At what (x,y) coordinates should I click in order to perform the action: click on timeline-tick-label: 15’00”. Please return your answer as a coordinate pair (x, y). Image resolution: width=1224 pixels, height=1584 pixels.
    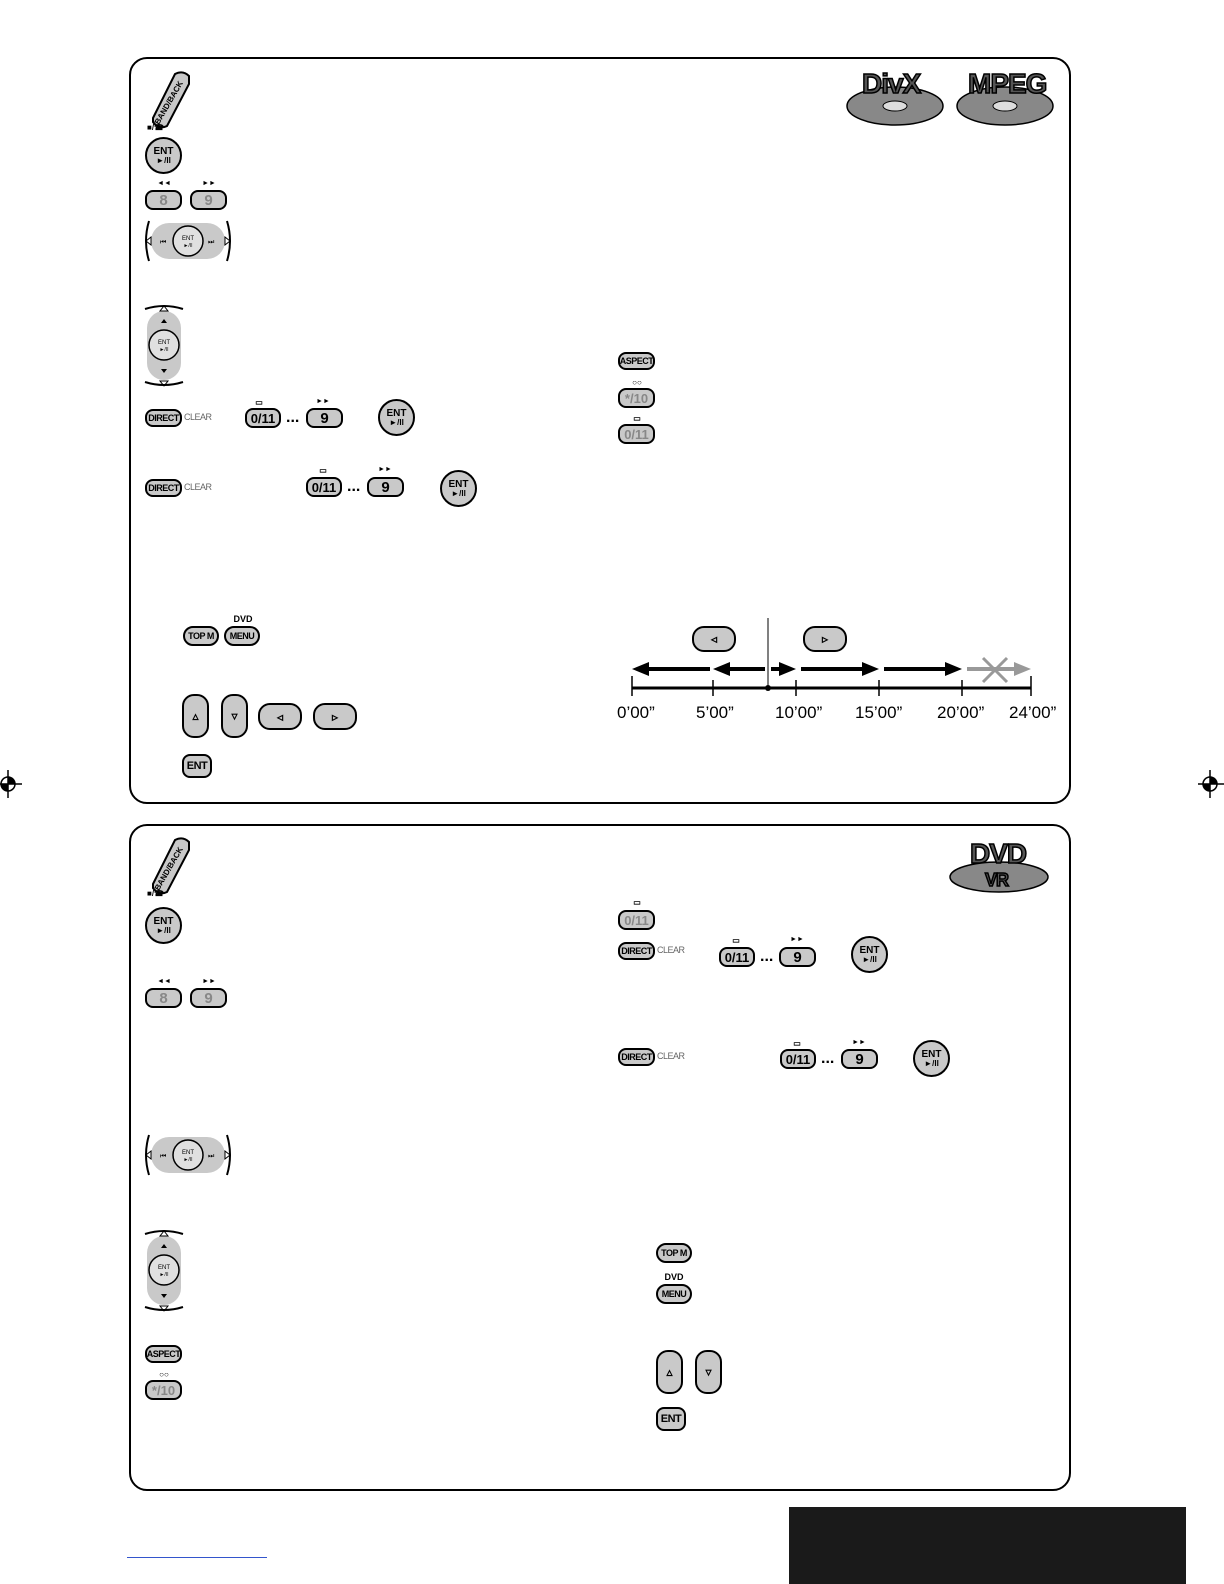
    Looking at the image, I should click on (879, 712).